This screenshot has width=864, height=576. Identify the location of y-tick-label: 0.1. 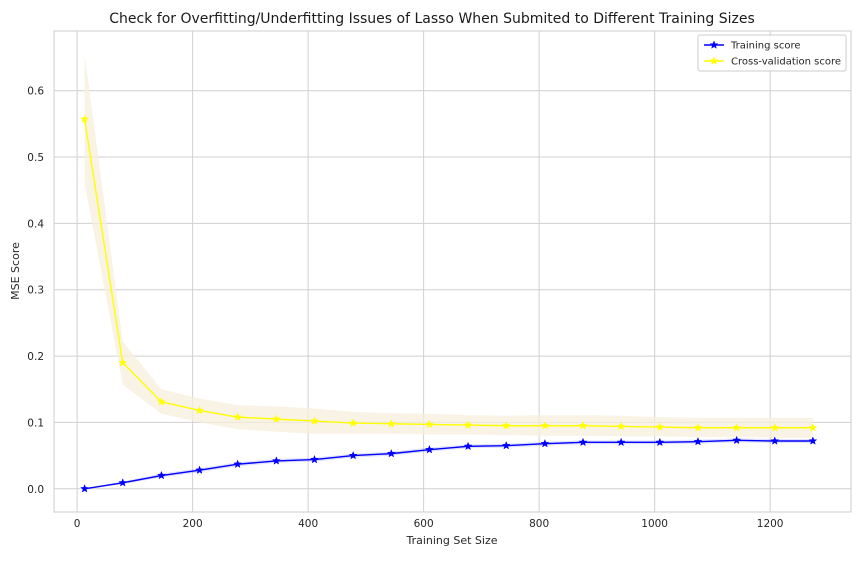
(35, 423).